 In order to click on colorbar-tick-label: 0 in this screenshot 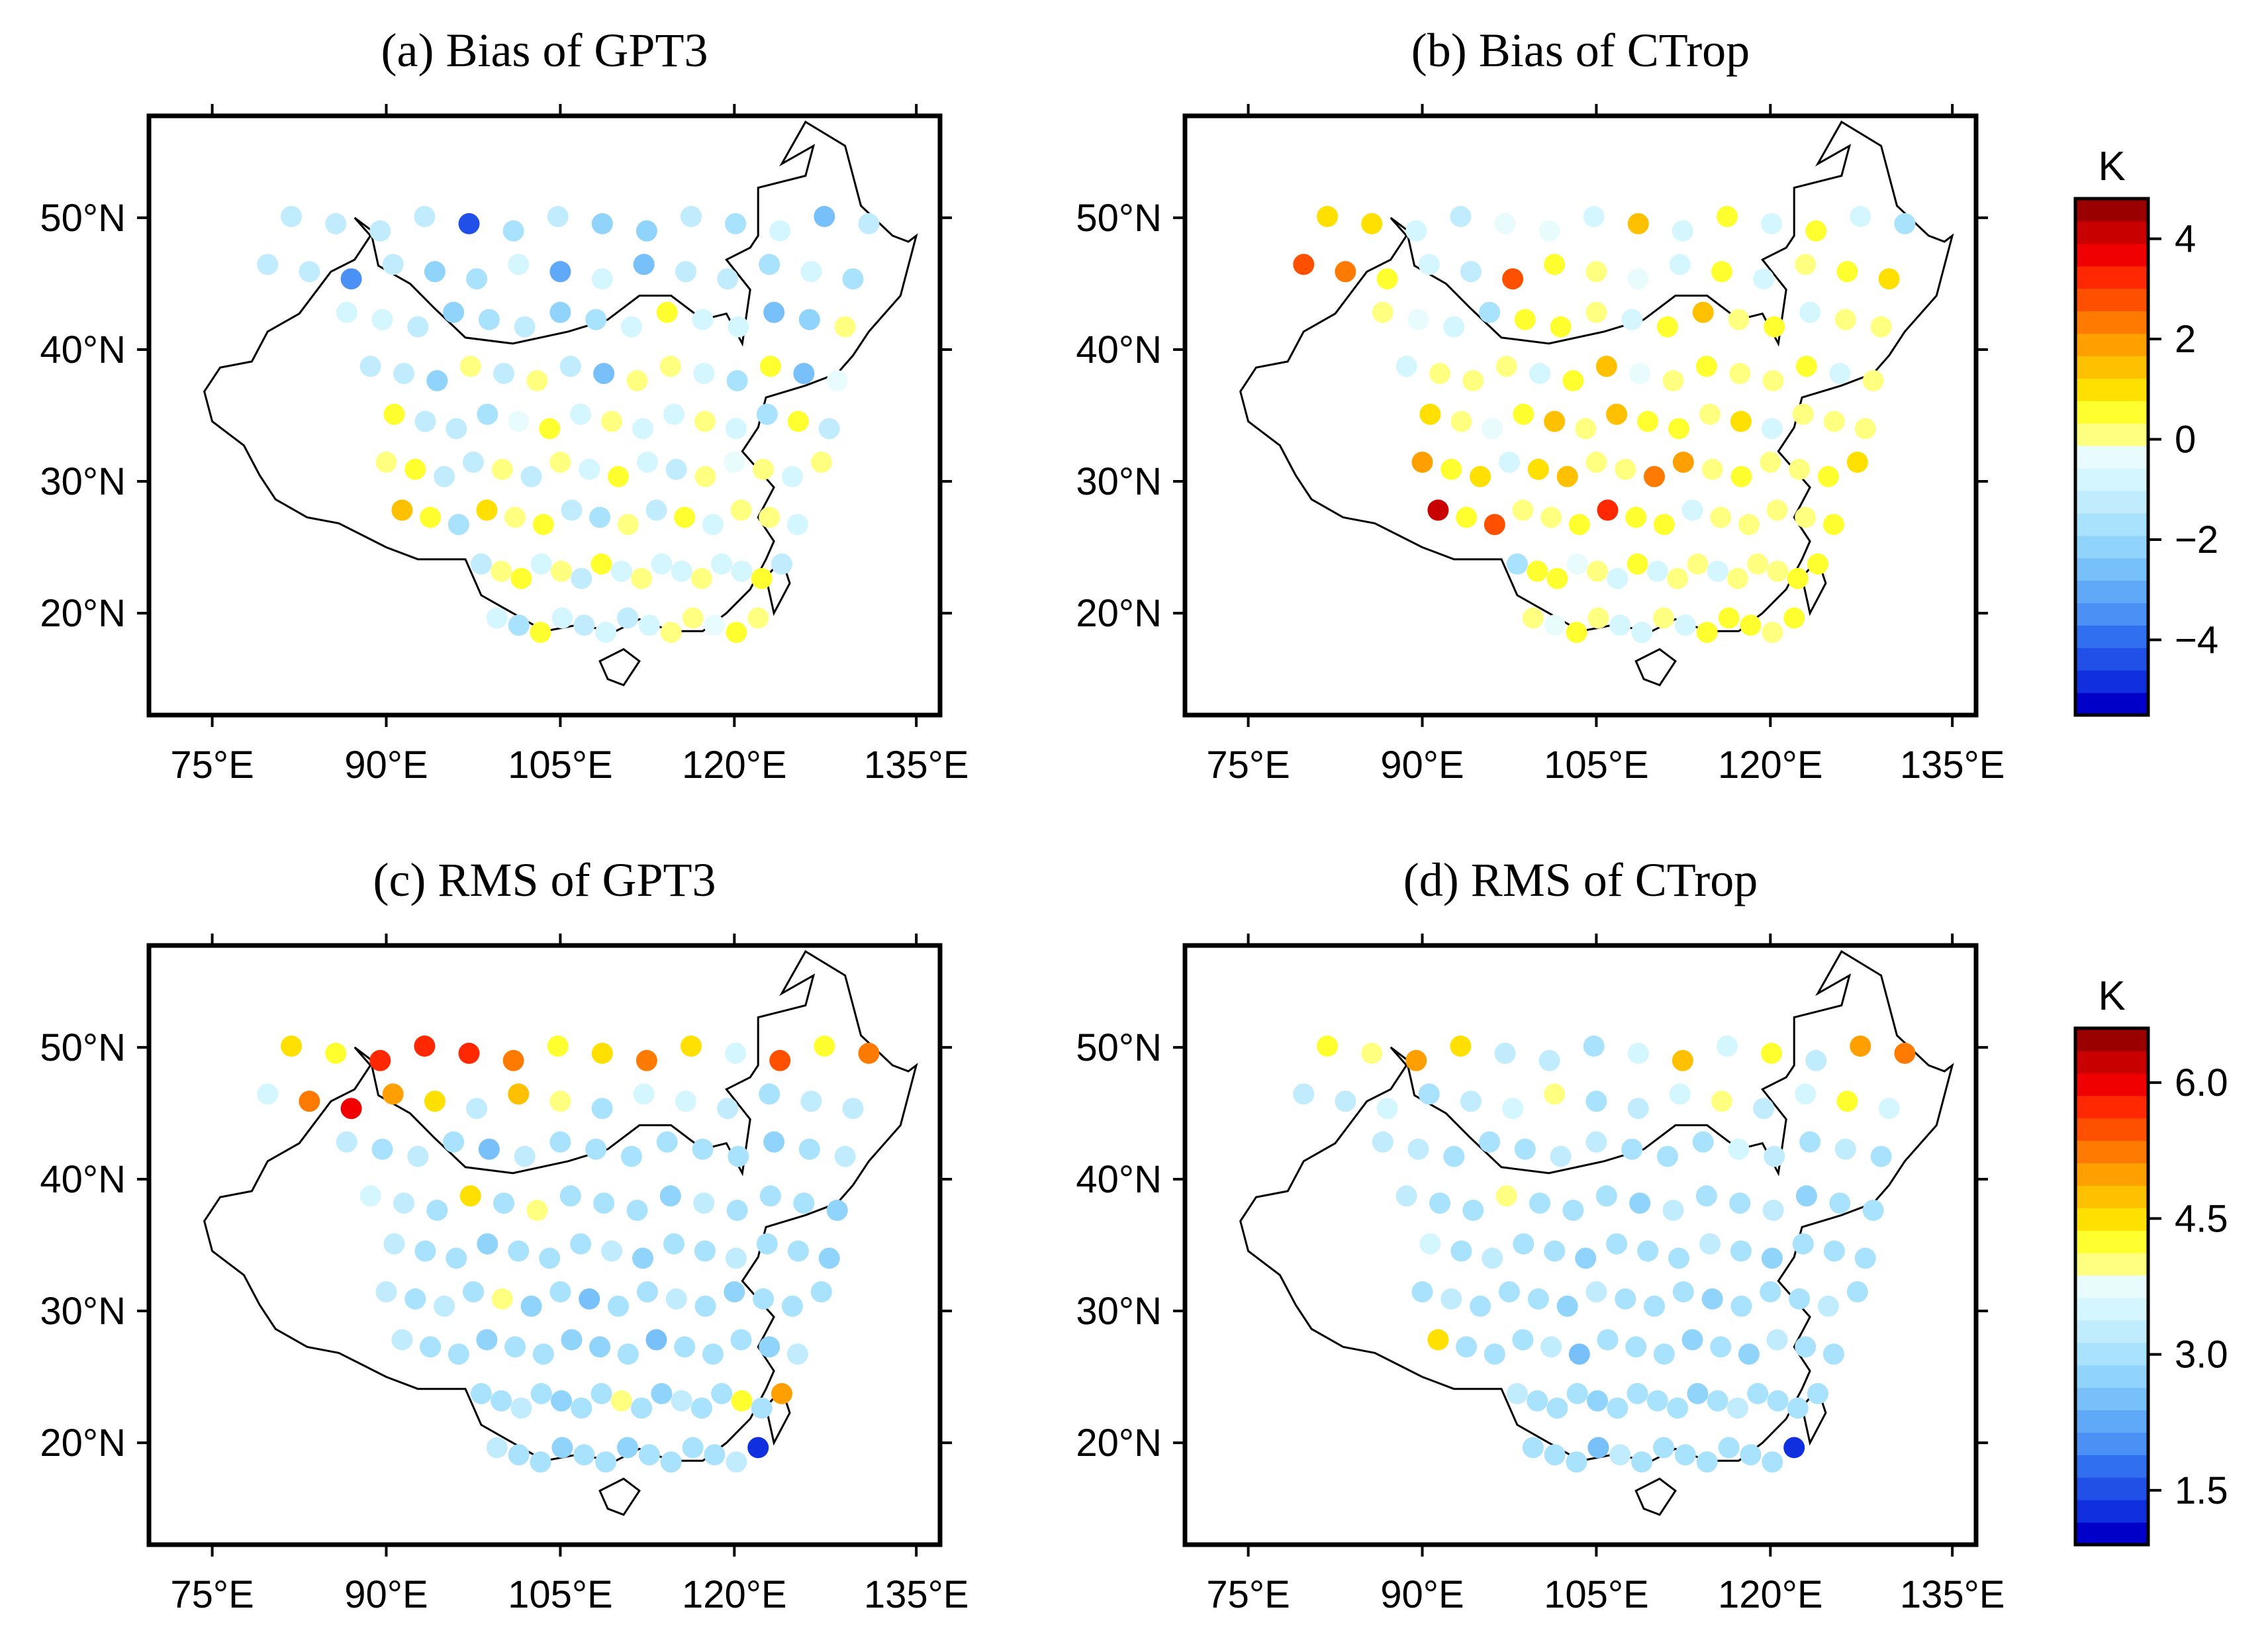, I will do `click(2186, 440)`.